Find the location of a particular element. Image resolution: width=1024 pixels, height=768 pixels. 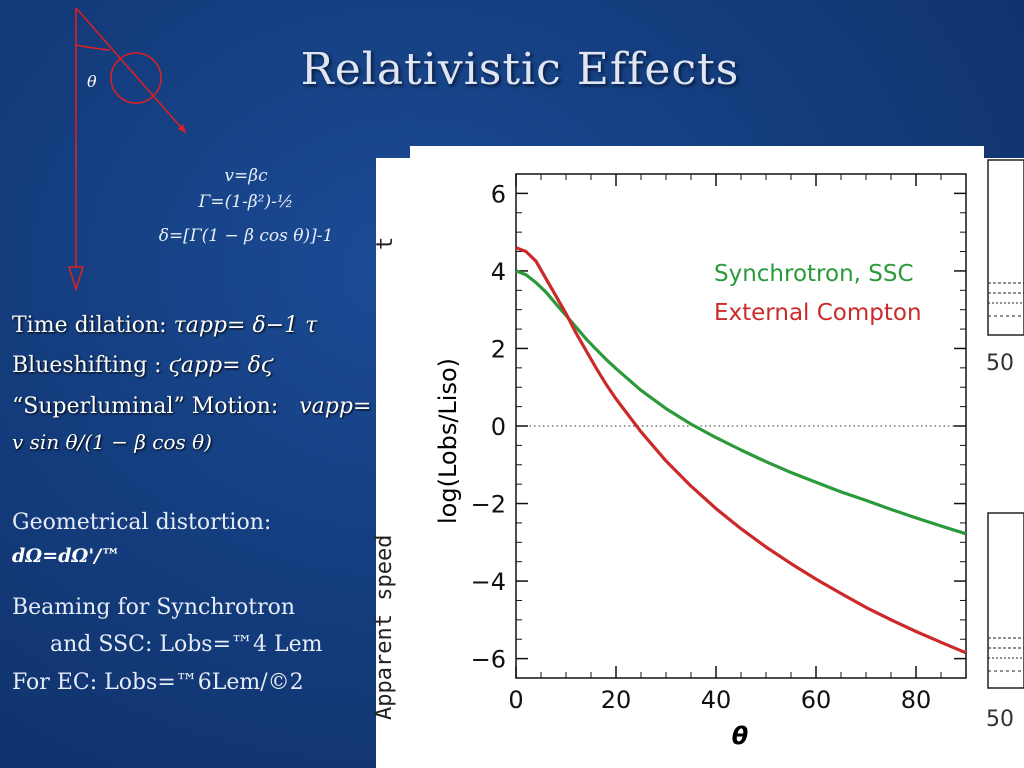

slide-title: Relativistic Effects is located at coordinates (520, 69).